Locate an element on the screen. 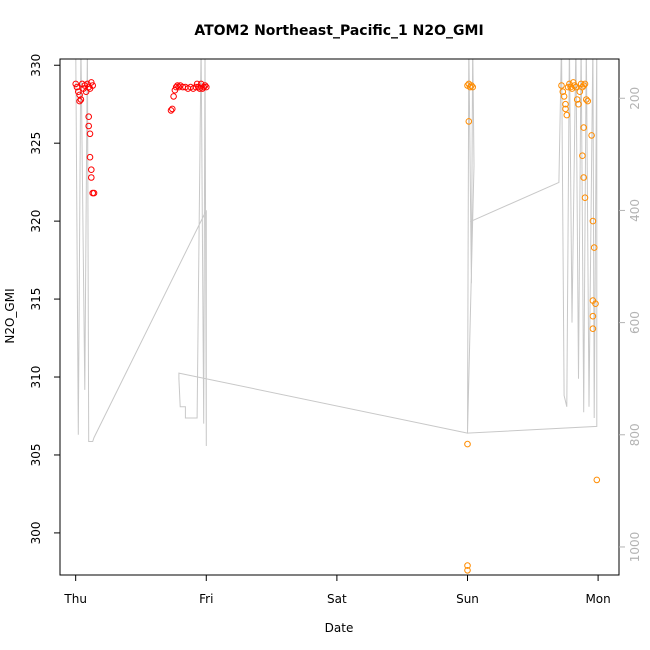 This screenshot has width=650, height=650. y-tick-label: 310 is located at coordinates (36, 377).